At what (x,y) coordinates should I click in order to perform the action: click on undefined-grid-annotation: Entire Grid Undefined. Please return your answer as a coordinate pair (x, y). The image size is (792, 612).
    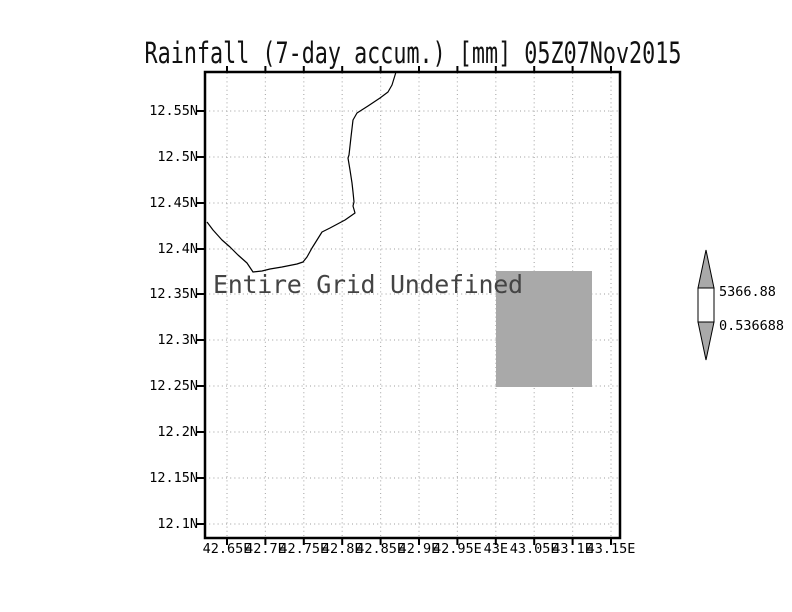
    Looking at the image, I should click on (368, 284).